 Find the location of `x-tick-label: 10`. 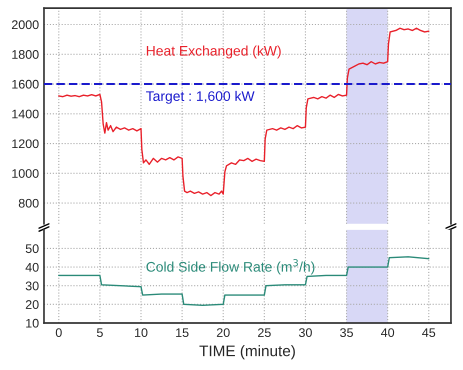

x-tick-label: 10 is located at coordinates (141, 333).